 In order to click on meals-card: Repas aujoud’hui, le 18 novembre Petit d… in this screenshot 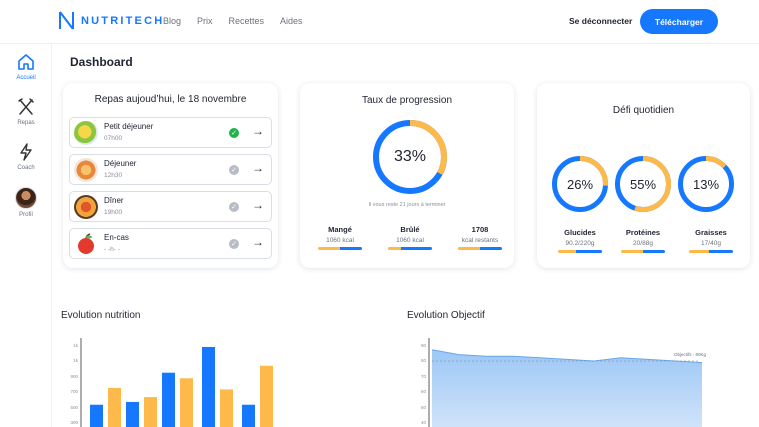, I will do `click(170, 175)`.